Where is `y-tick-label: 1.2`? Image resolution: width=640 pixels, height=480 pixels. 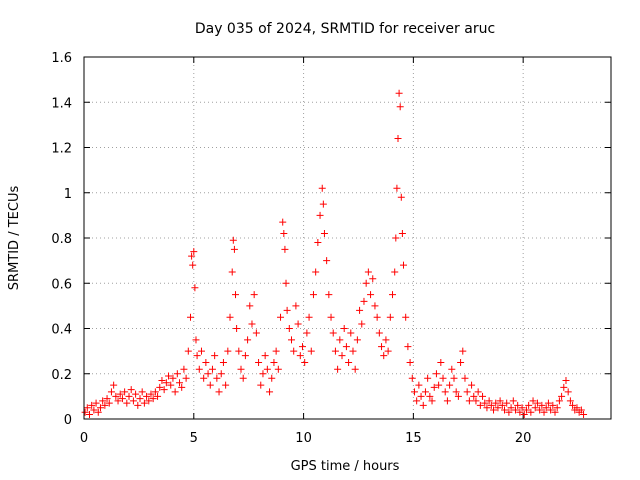
y-tick-label: 1.2 is located at coordinates (61, 149).